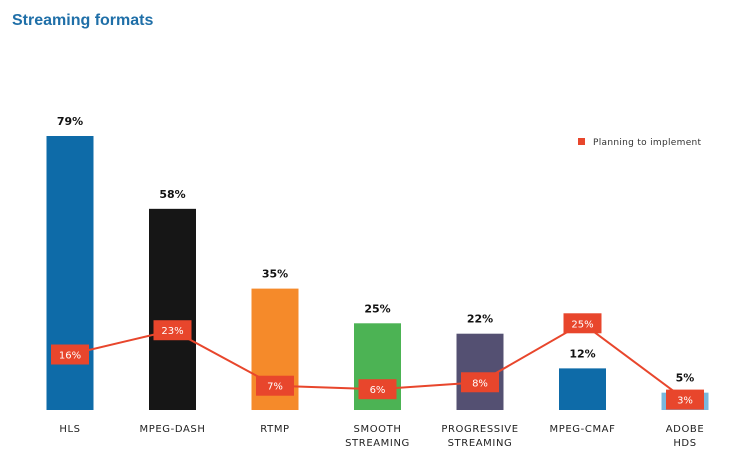  Describe the element at coordinates (685, 436) in the screenshot. I see `category-label: ADOBE HDS` at that location.